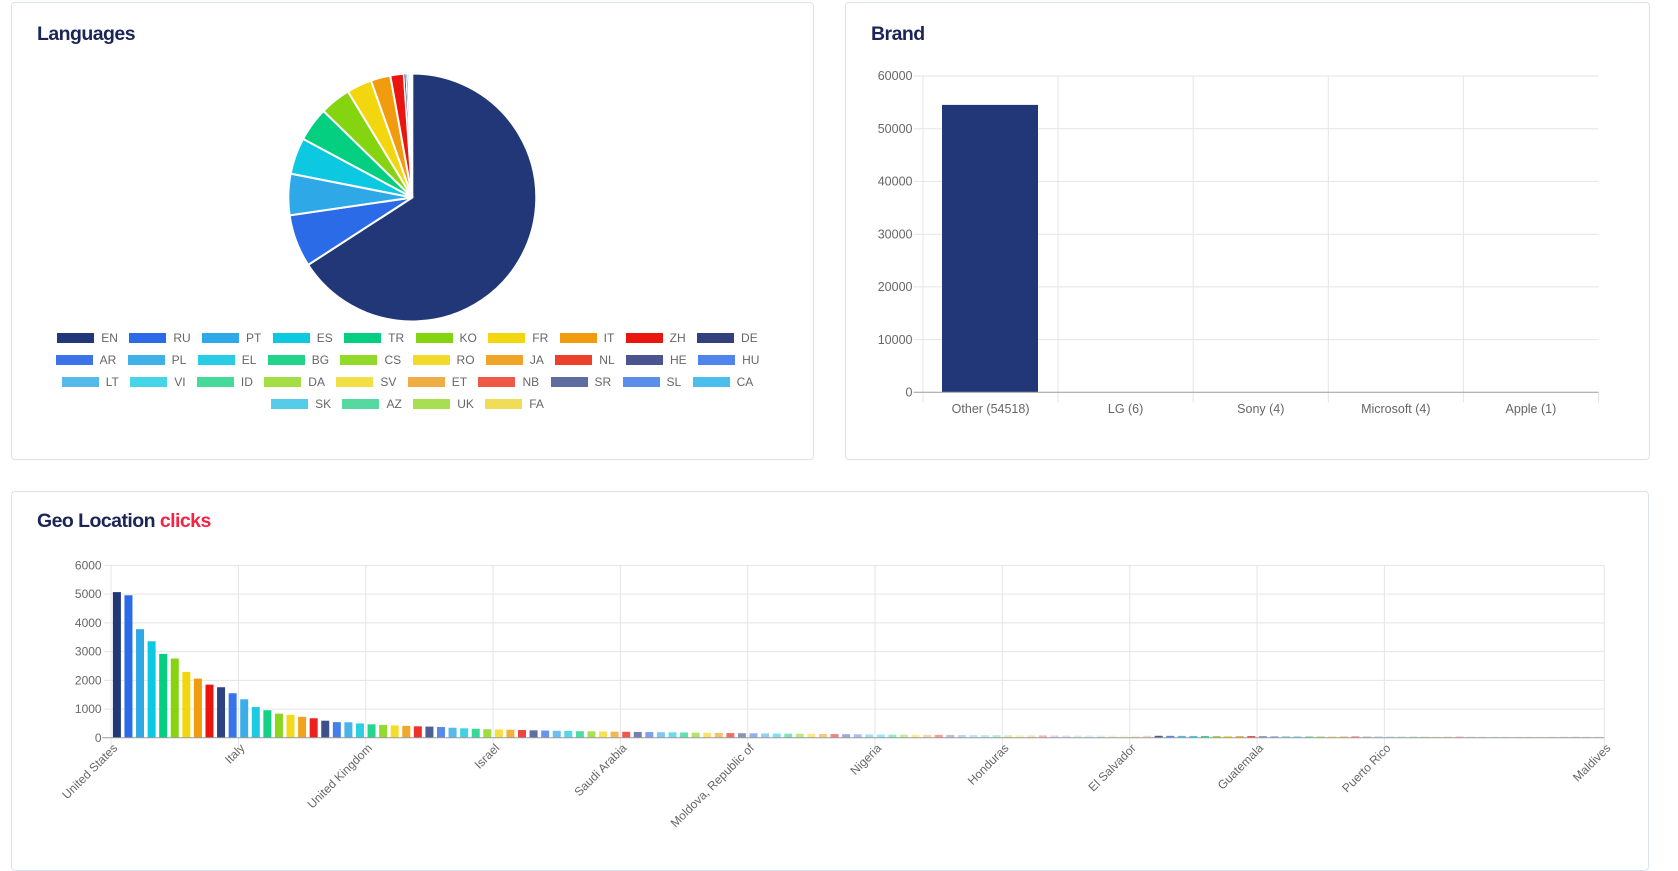 The image size is (1678, 871). I want to click on svg-text: 3000, so click(88, 652).